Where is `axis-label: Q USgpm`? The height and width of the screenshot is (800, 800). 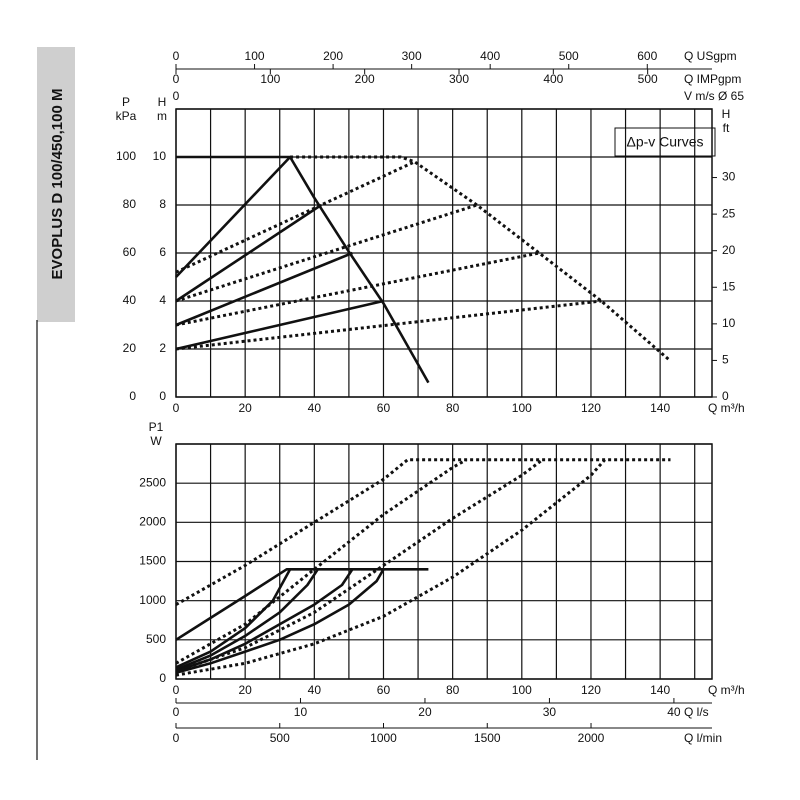
axis-label: Q USgpm is located at coordinates (710, 56).